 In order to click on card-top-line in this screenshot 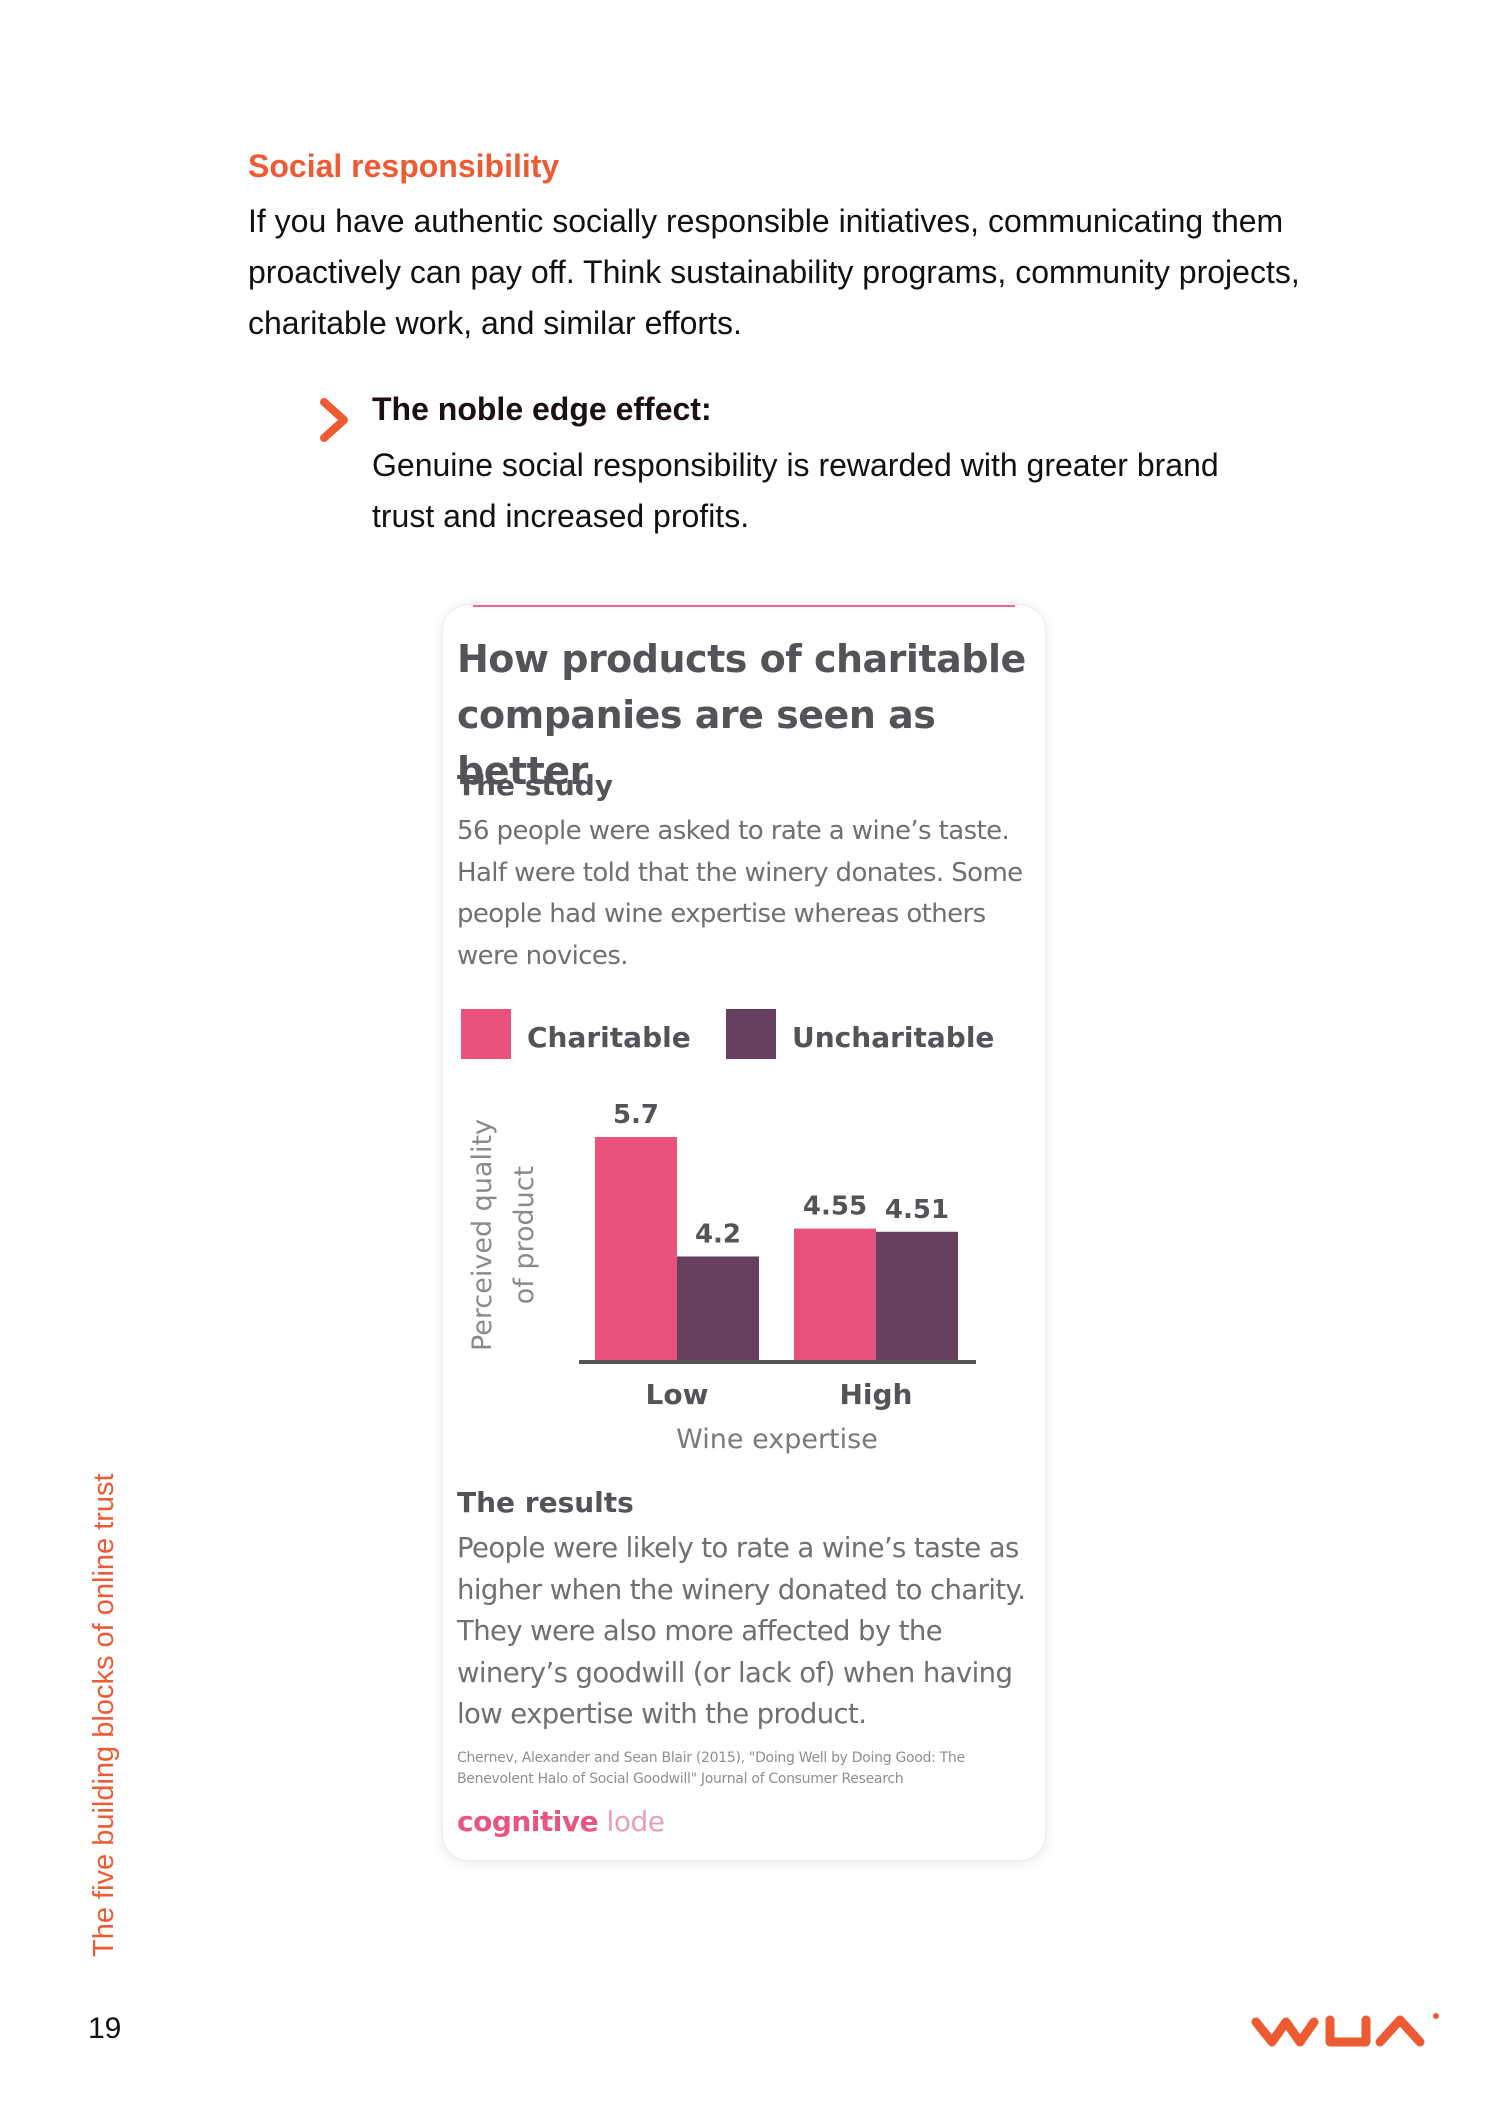, I will do `click(744, 606)`.